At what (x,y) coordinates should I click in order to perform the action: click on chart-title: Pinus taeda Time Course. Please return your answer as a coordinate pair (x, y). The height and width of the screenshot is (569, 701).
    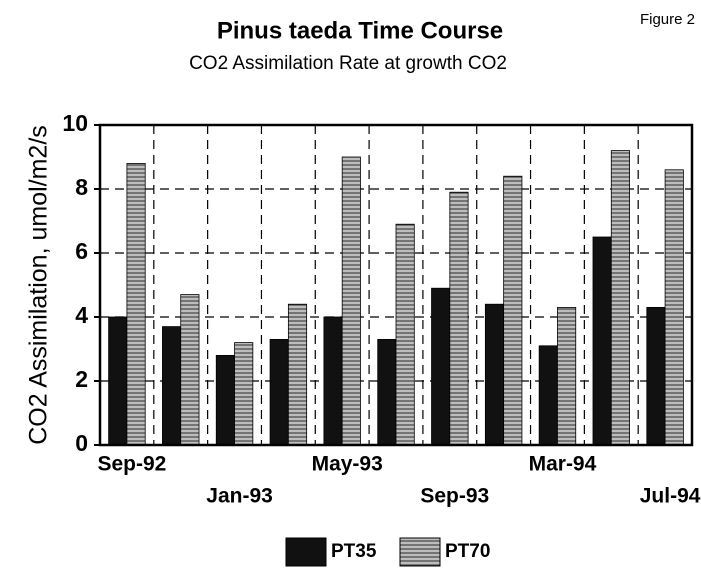
    Looking at the image, I should click on (360, 30).